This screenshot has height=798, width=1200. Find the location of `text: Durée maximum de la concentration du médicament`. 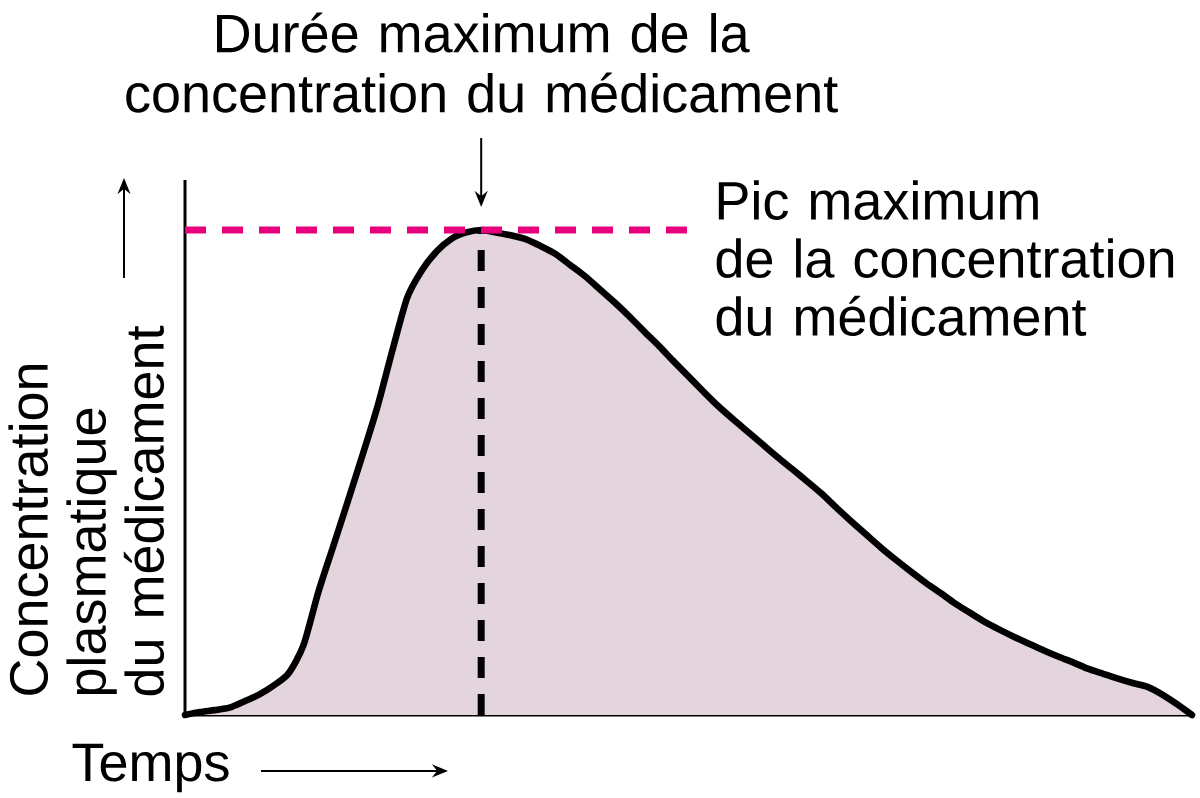

text: Durée maximum de la concentration du médicament is located at coordinates (482, 62).